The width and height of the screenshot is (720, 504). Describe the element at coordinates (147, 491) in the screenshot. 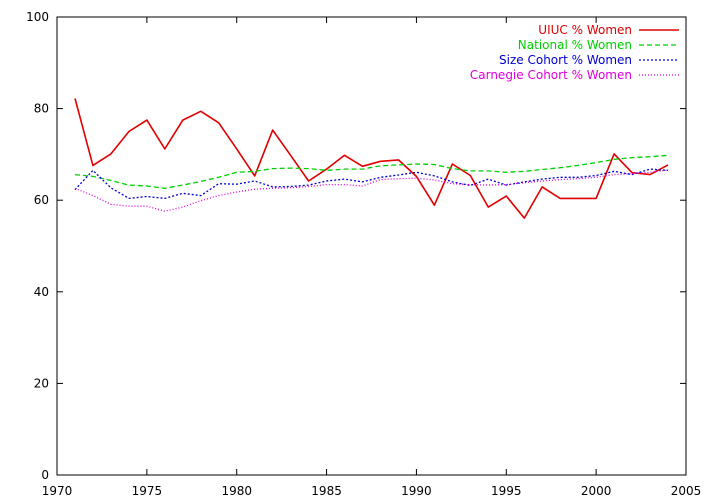

I see `x-tick-label: 1975` at that location.